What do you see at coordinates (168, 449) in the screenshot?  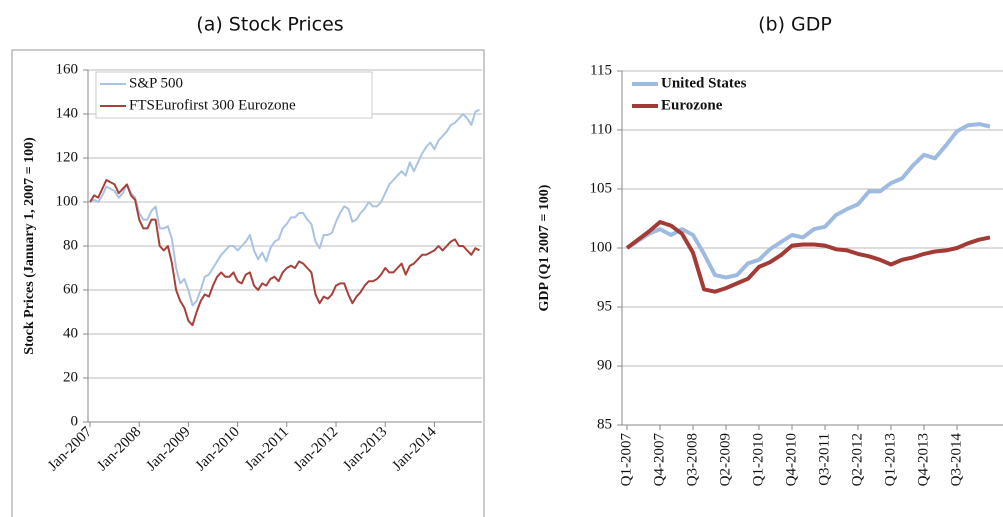 I see `x-tick-label: Jan-2009` at bounding box center [168, 449].